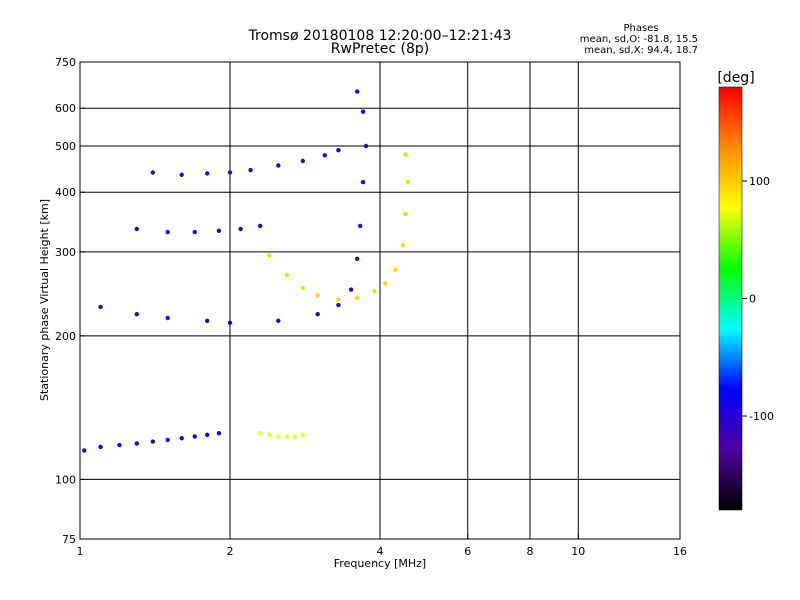 The image size is (800, 600). Describe the element at coordinates (230, 551) in the screenshot. I see `x-tick-label-1: 2` at that location.